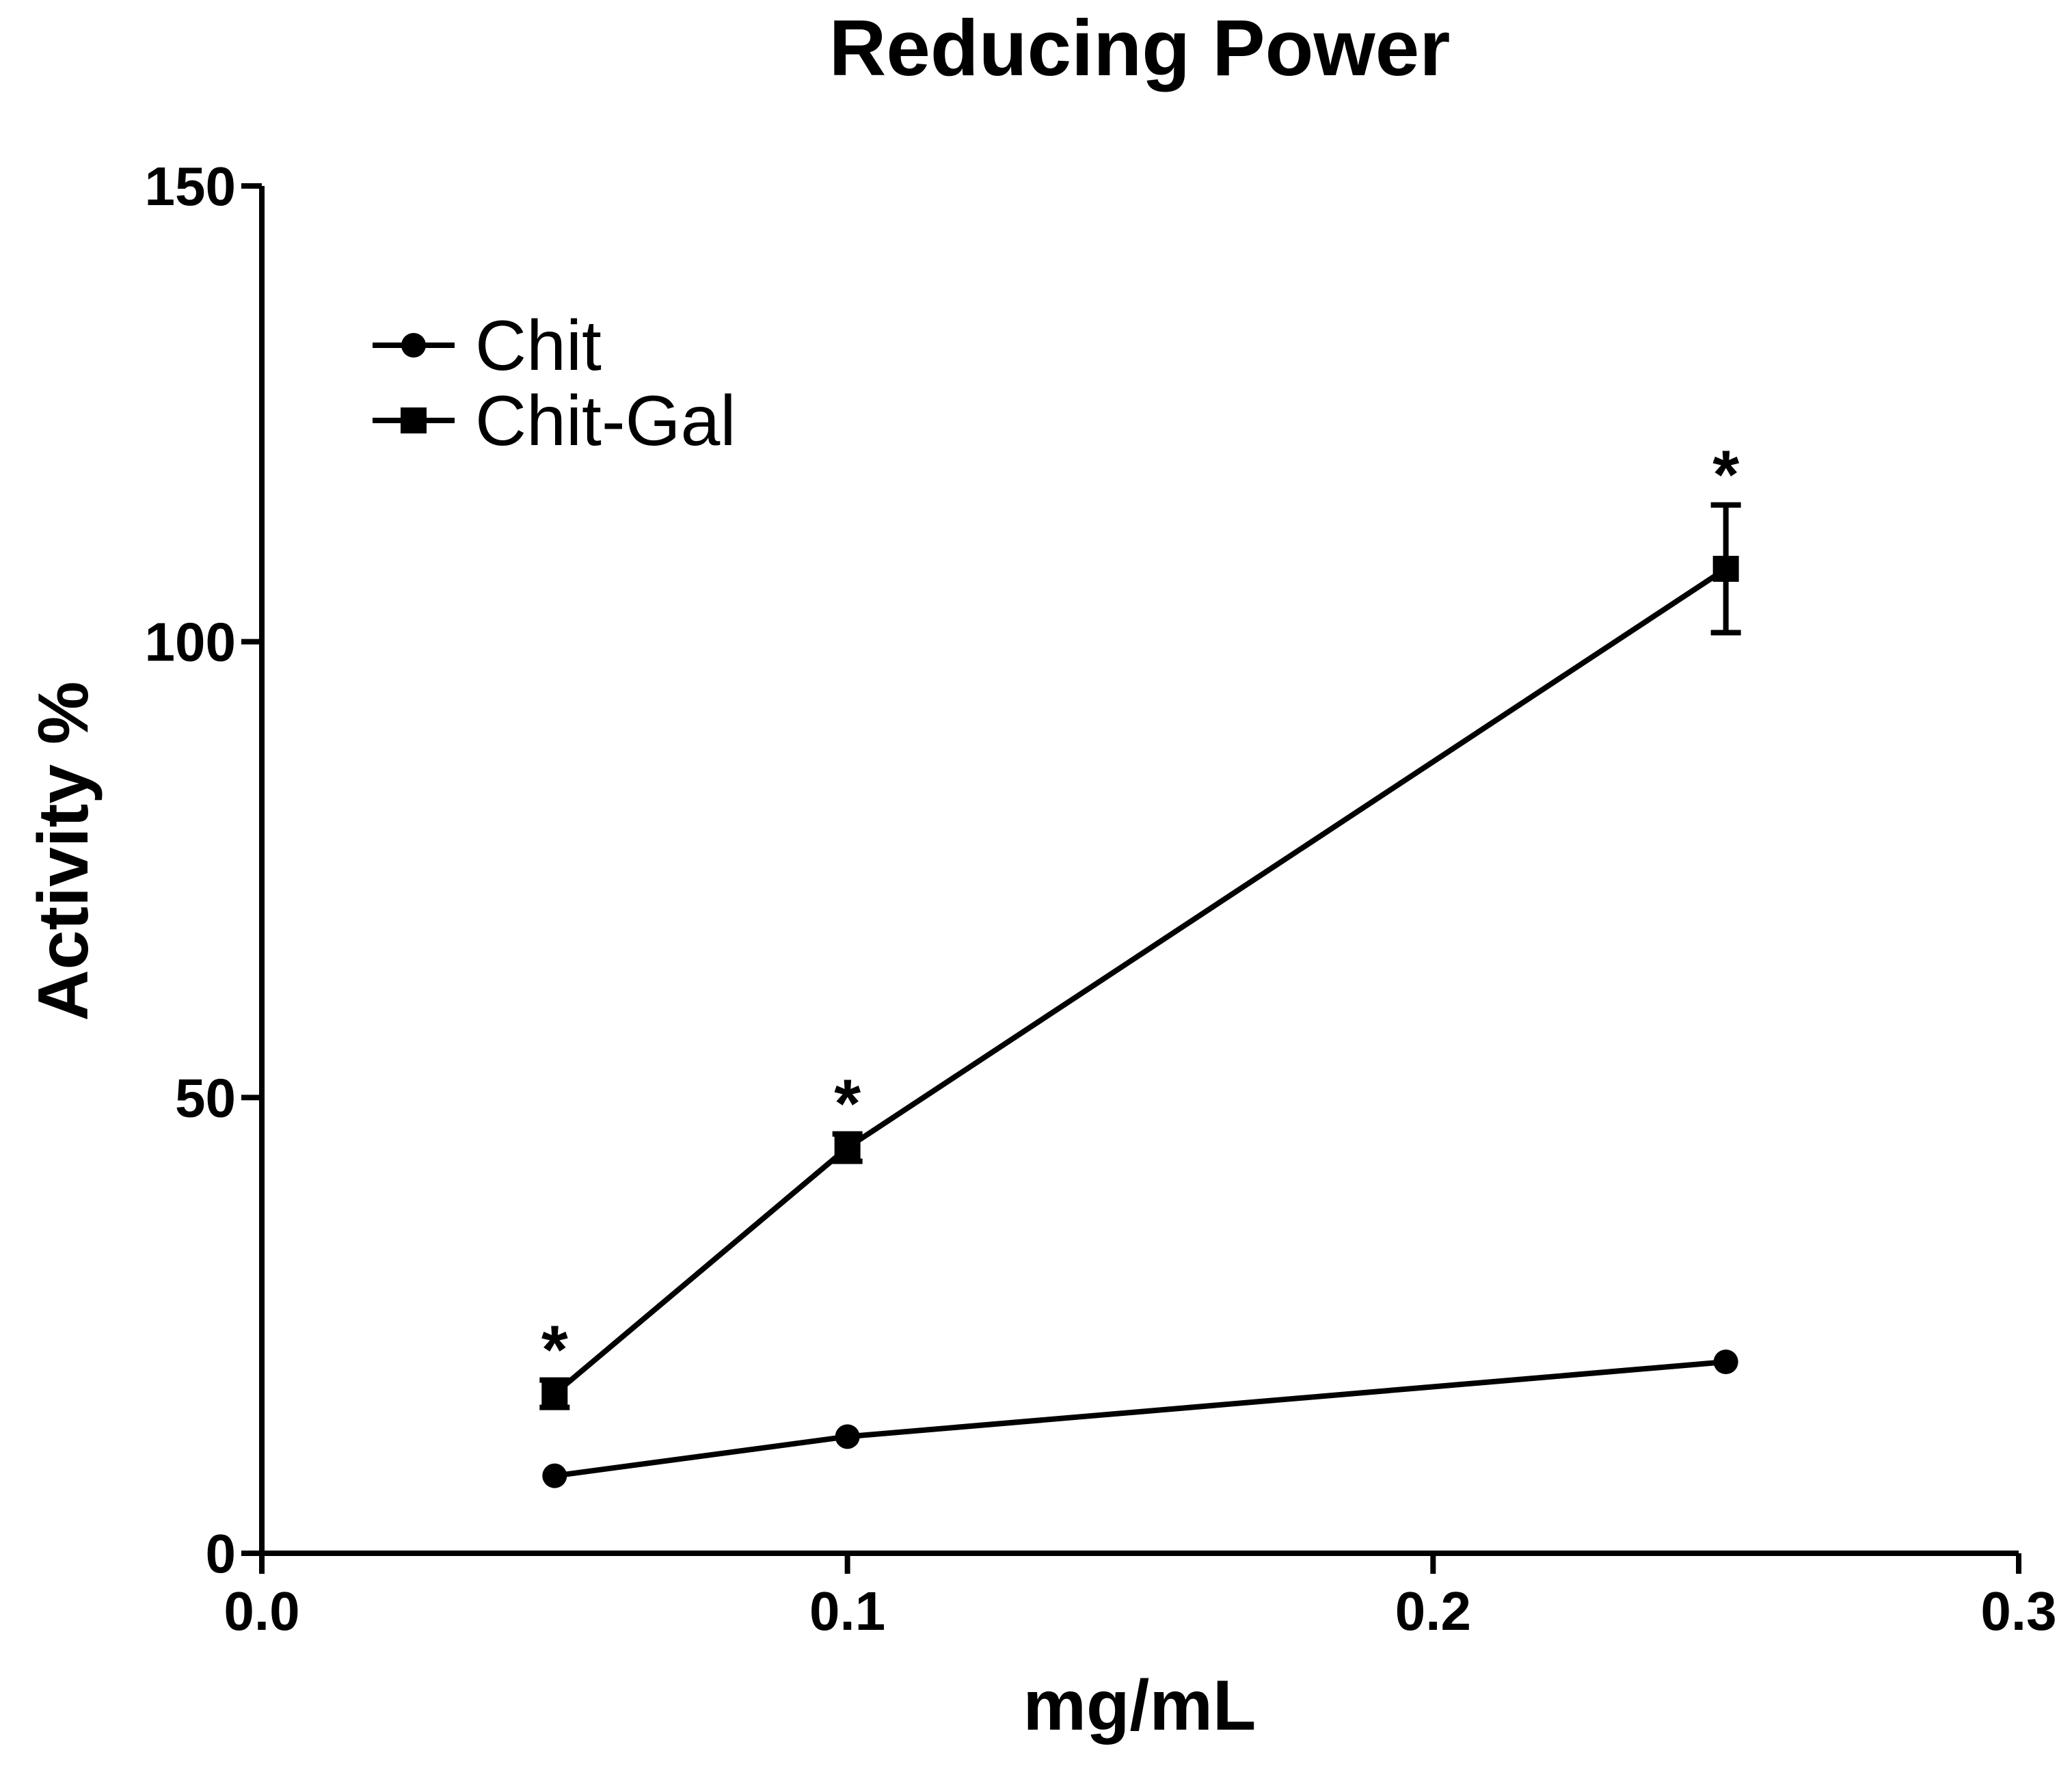  I want to click on legend-item-chit: Chit, so click(488, 346).